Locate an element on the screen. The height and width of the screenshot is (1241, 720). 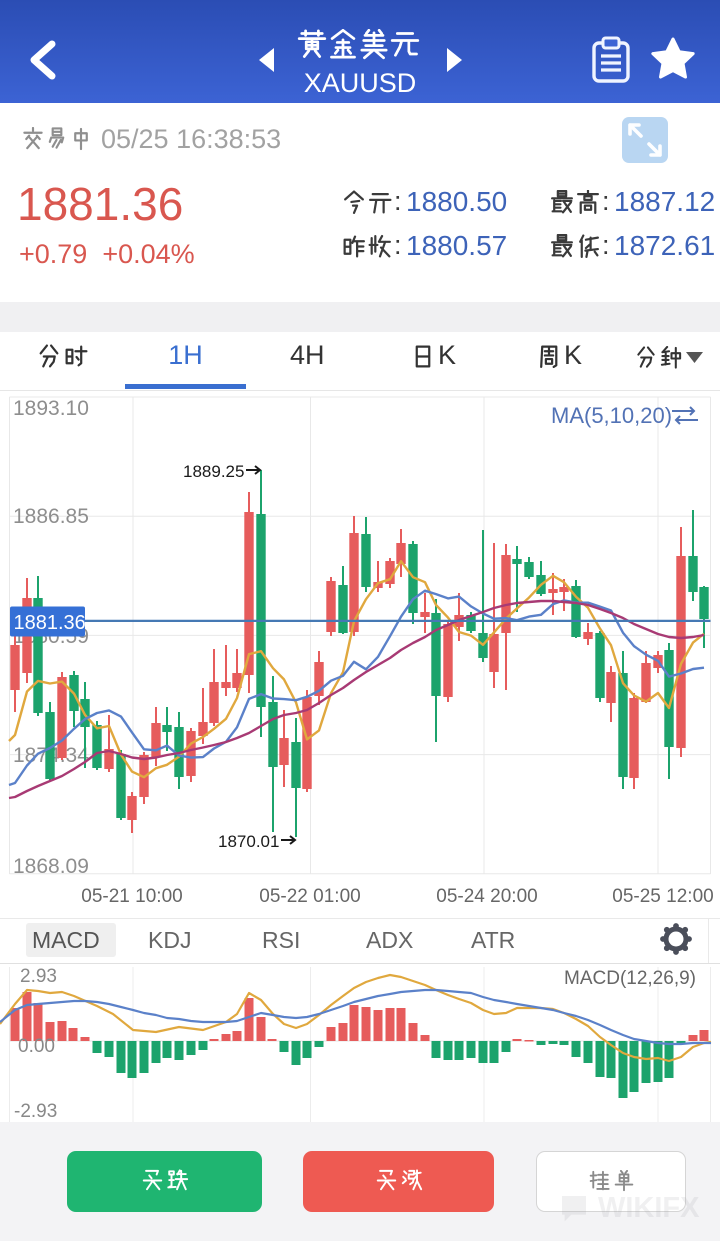
svg-text: 1893.10 is located at coordinates (51, 408).